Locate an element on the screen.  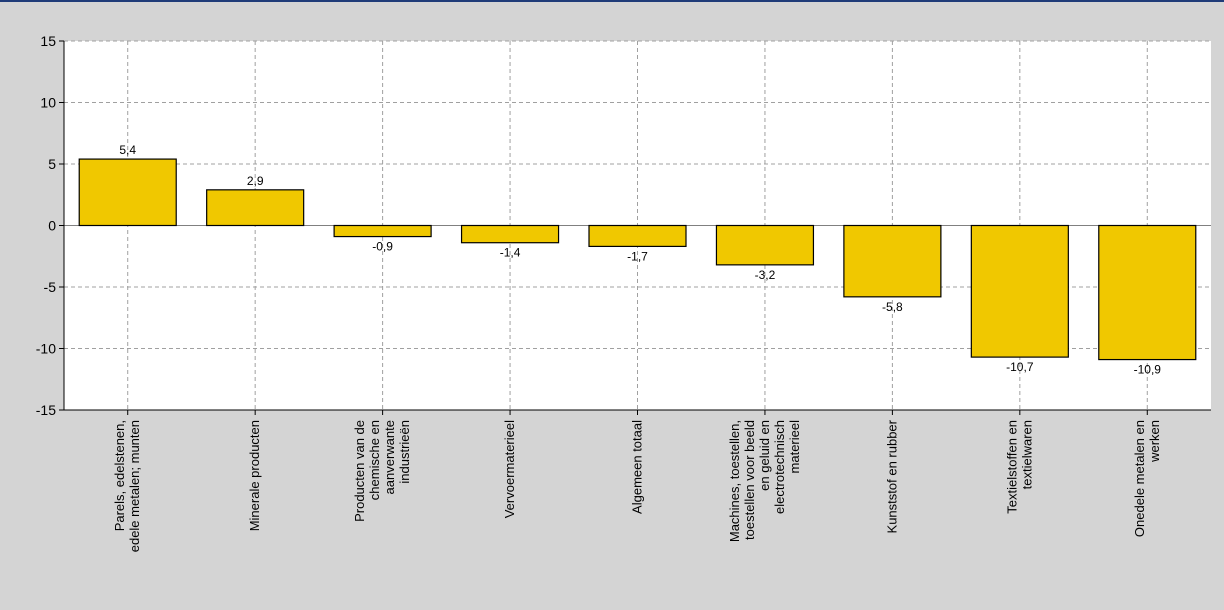
category-label: Vervoermaterieel is located at coordinates (509, 469).